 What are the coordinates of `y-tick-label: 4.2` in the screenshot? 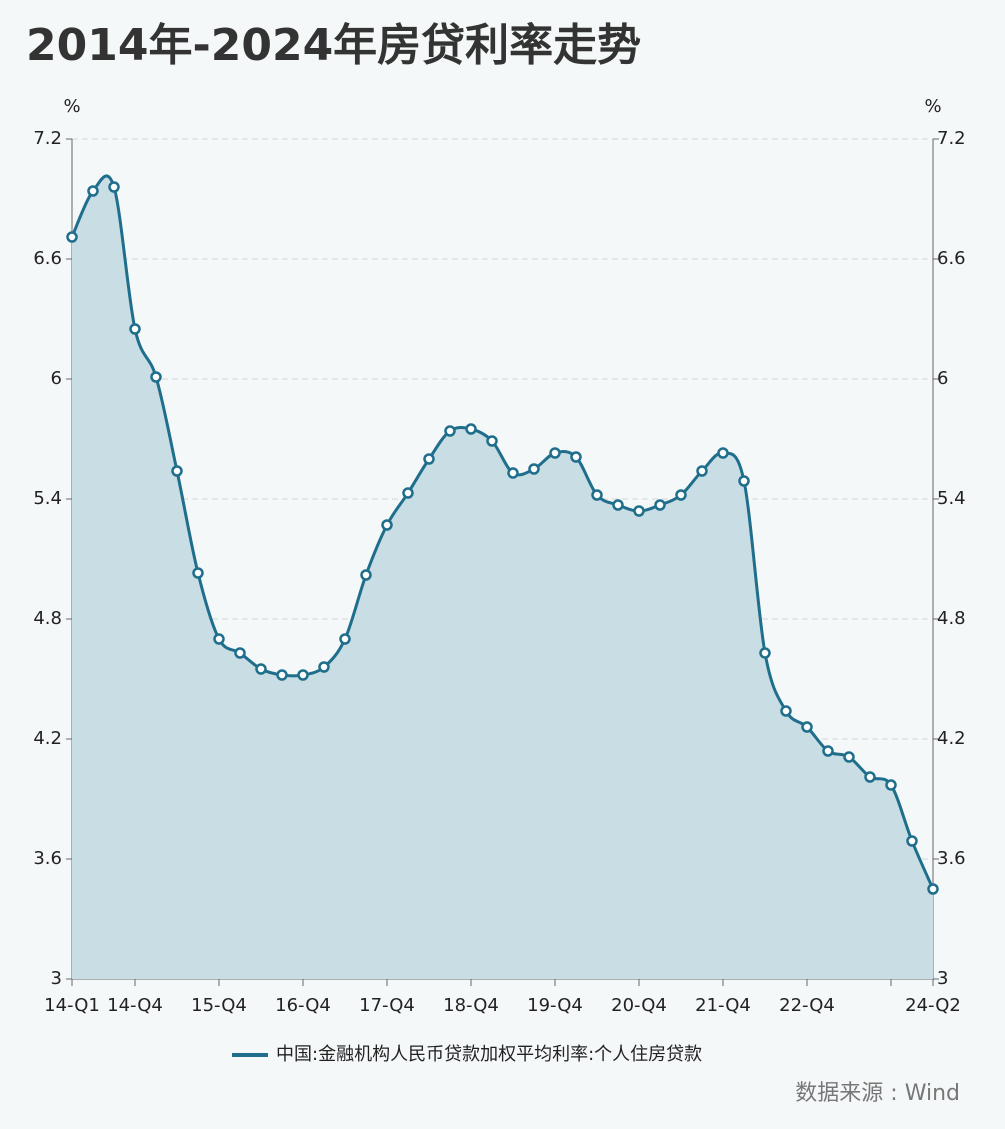 It's located at (47, 738).